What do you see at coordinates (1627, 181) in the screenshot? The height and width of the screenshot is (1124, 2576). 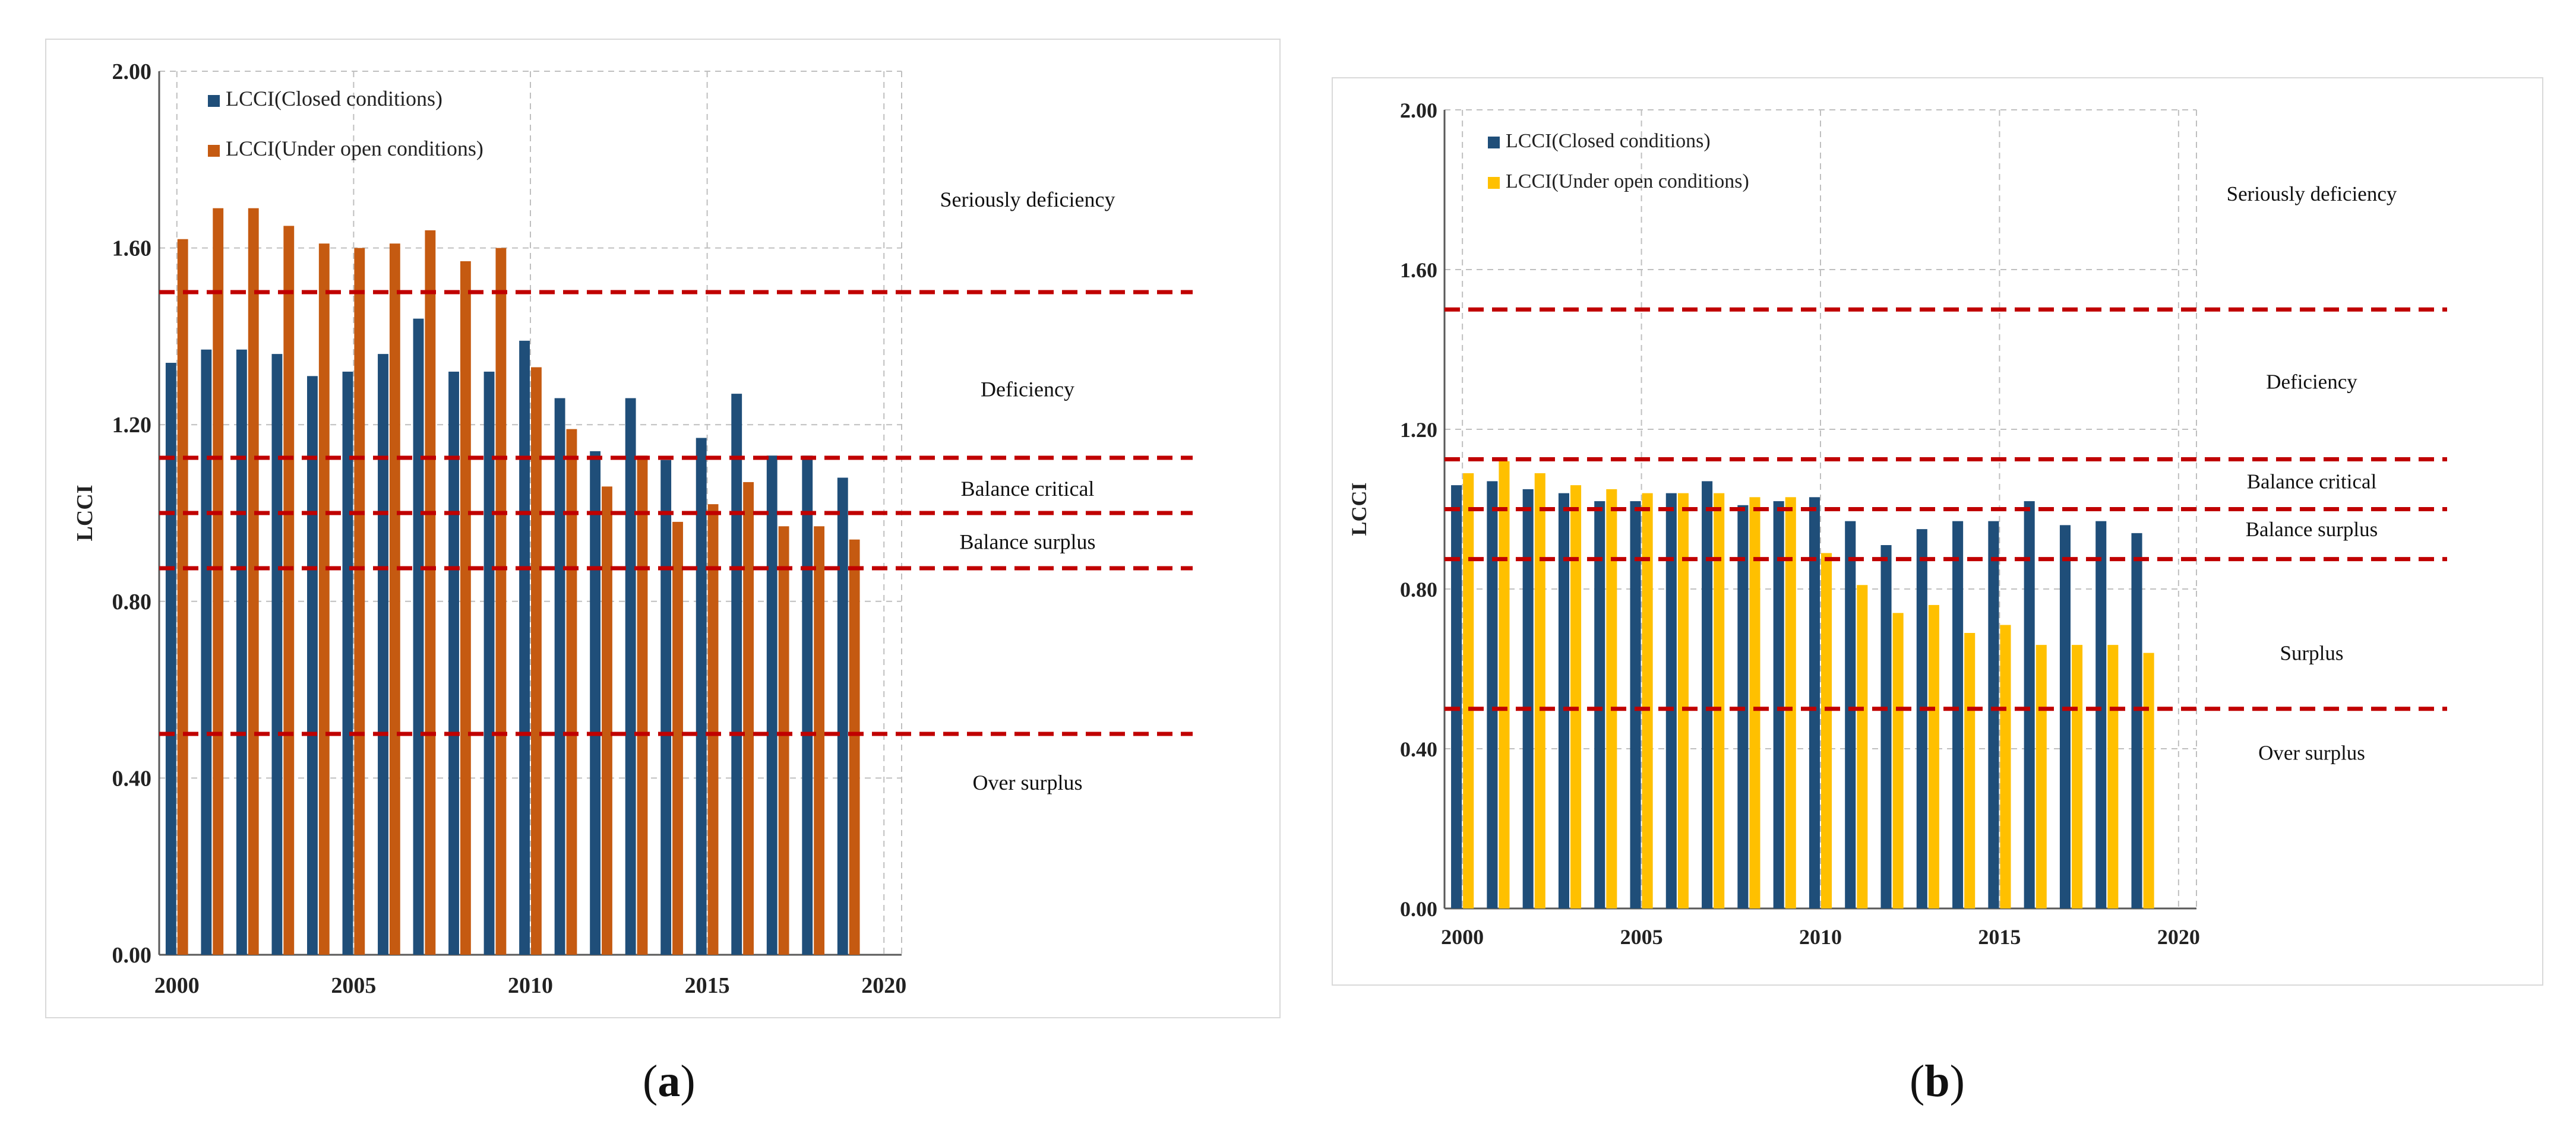 I see `legend-label: LCCI(Under open conditions)` at bounding box center [1627, 181].